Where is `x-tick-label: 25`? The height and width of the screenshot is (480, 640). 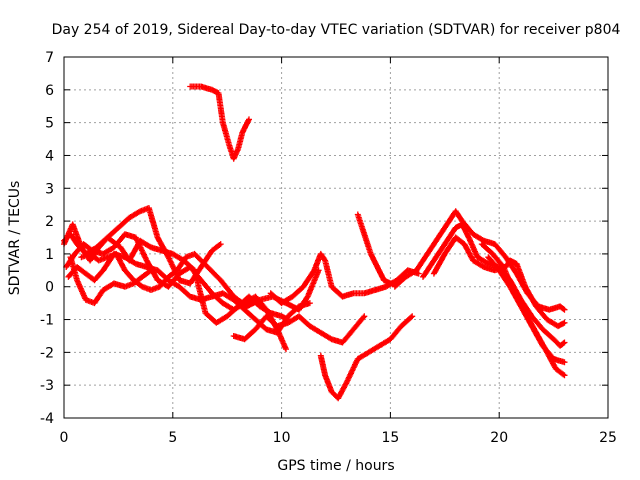 x-tick-label: 25 is located at coordinates (608, 438).